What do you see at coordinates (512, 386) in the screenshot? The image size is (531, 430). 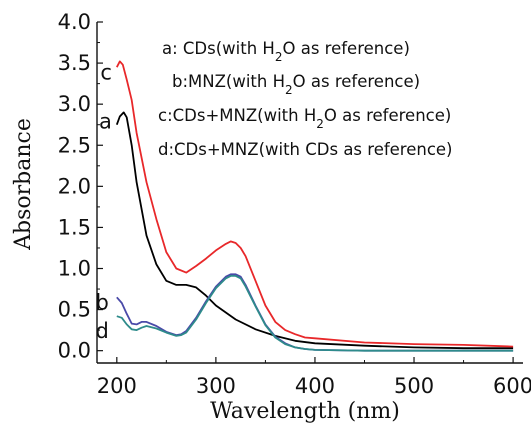 I see `x-tick-label: 600` at bounding box center [512, 386].